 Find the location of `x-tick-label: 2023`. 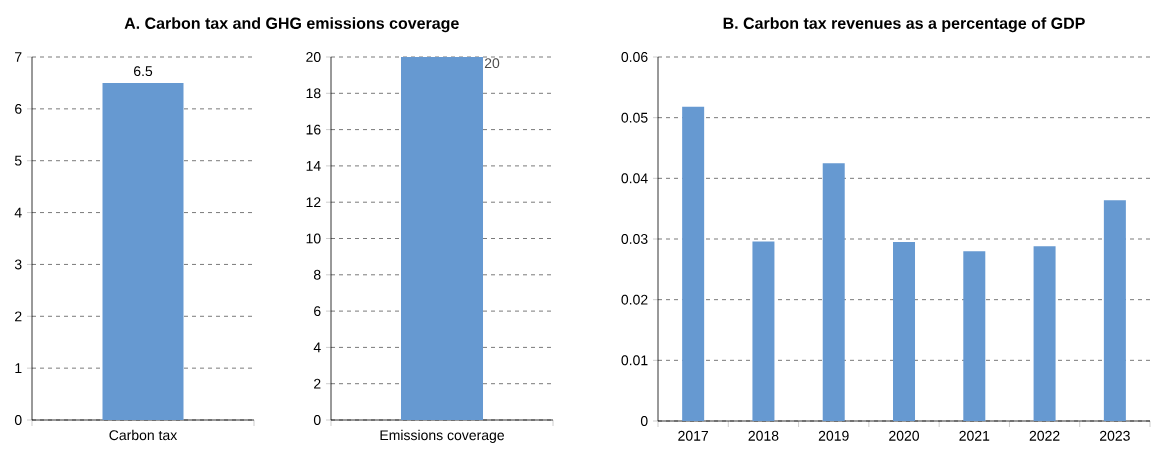

x-tick-label: 2023 is located at coordinates (1115, 435).